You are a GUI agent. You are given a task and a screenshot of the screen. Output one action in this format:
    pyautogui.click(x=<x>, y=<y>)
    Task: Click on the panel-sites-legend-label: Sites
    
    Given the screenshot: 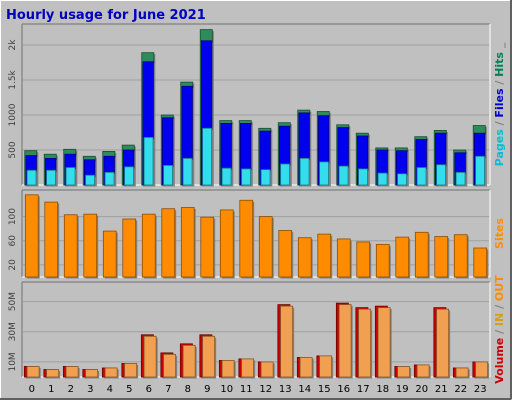 What is the action you would take?
    pyautogui.click(x=499, y=233)
    